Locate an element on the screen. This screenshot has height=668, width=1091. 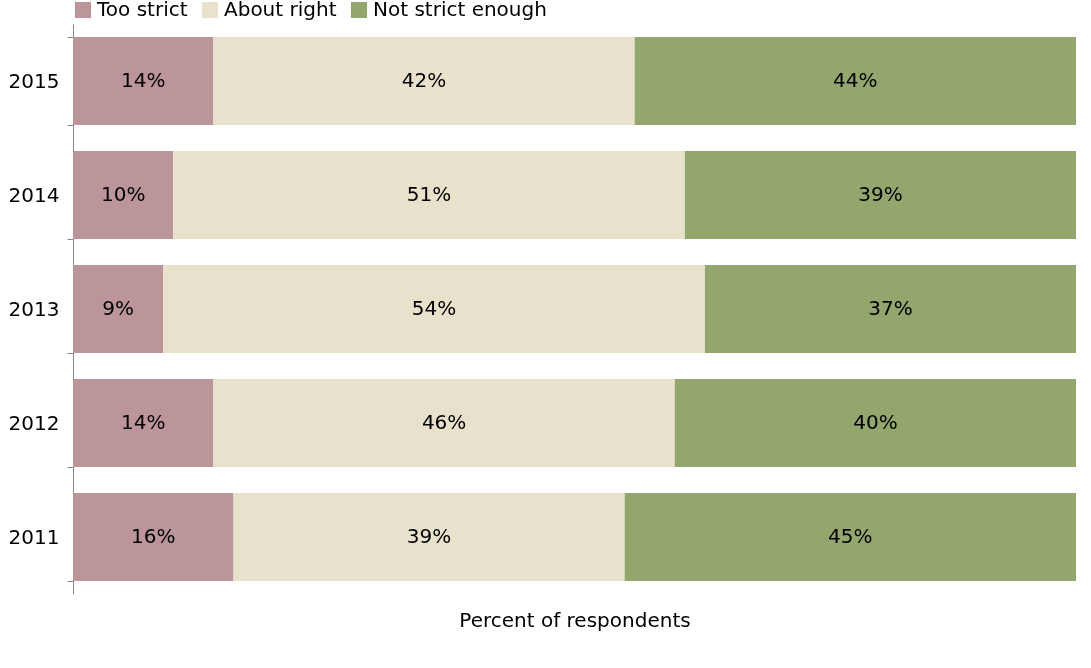
legend-label: Too strict is located at coordinates (142, 10).